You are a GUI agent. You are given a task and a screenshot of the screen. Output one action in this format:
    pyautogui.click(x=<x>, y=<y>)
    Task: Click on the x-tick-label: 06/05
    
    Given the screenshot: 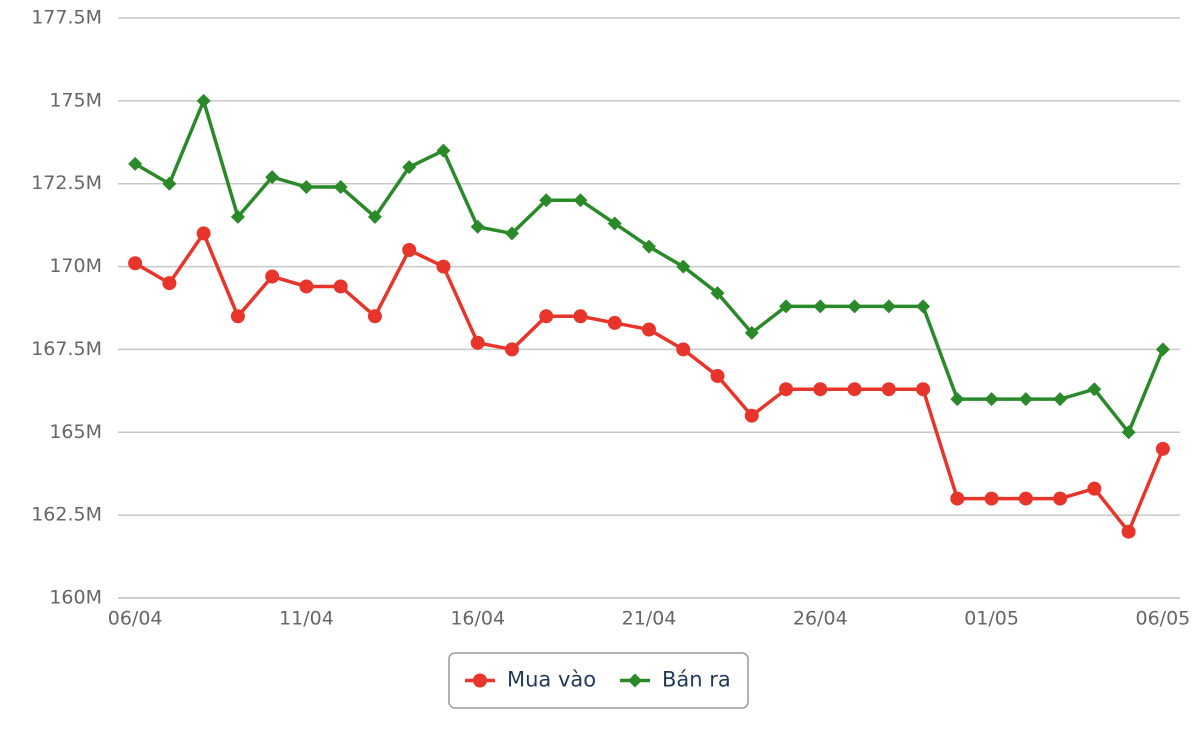 What is the action you would take?
    pyautogui.click(x=1162, y=619)
    